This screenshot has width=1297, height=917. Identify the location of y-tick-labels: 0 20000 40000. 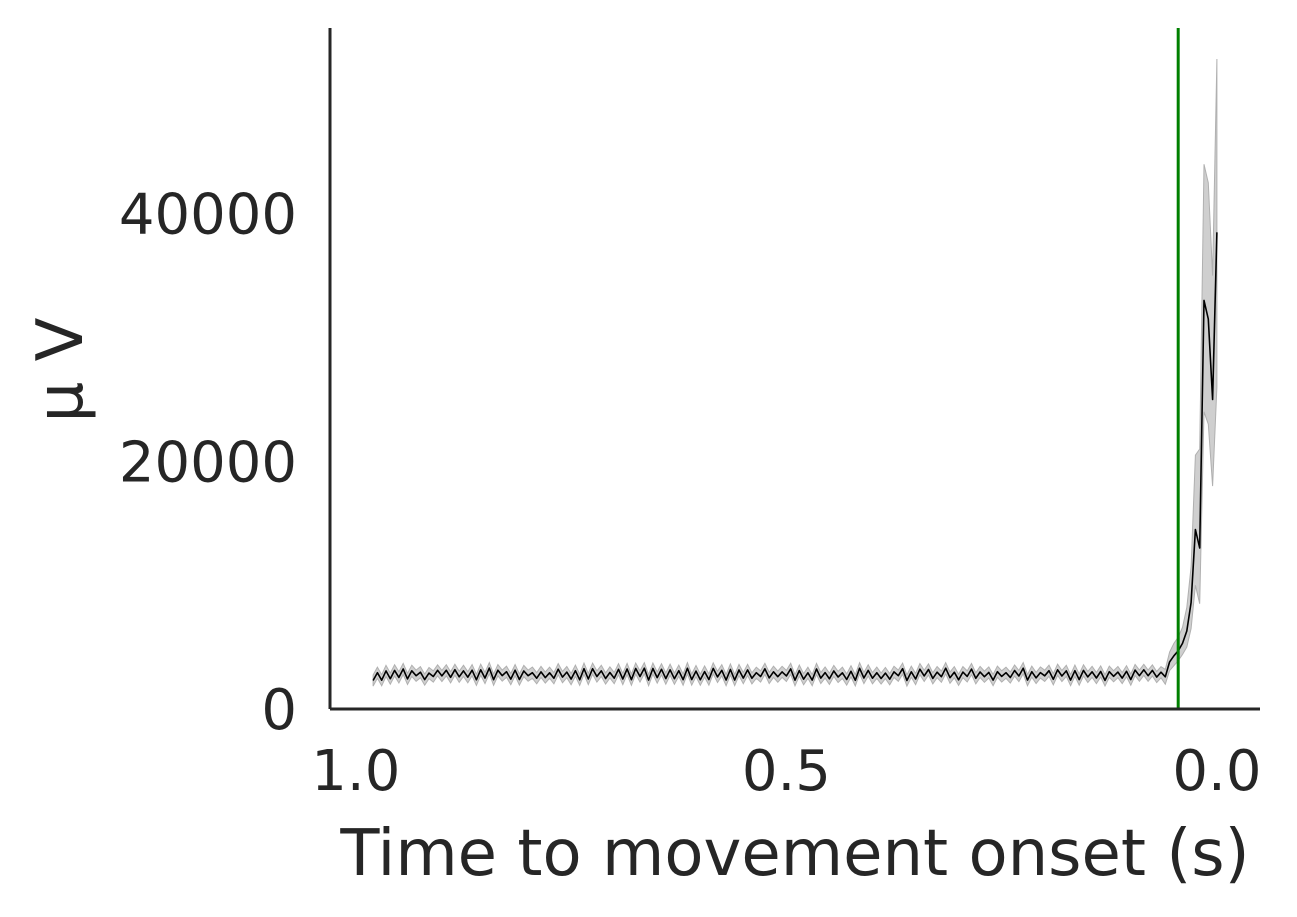
(208, 463).